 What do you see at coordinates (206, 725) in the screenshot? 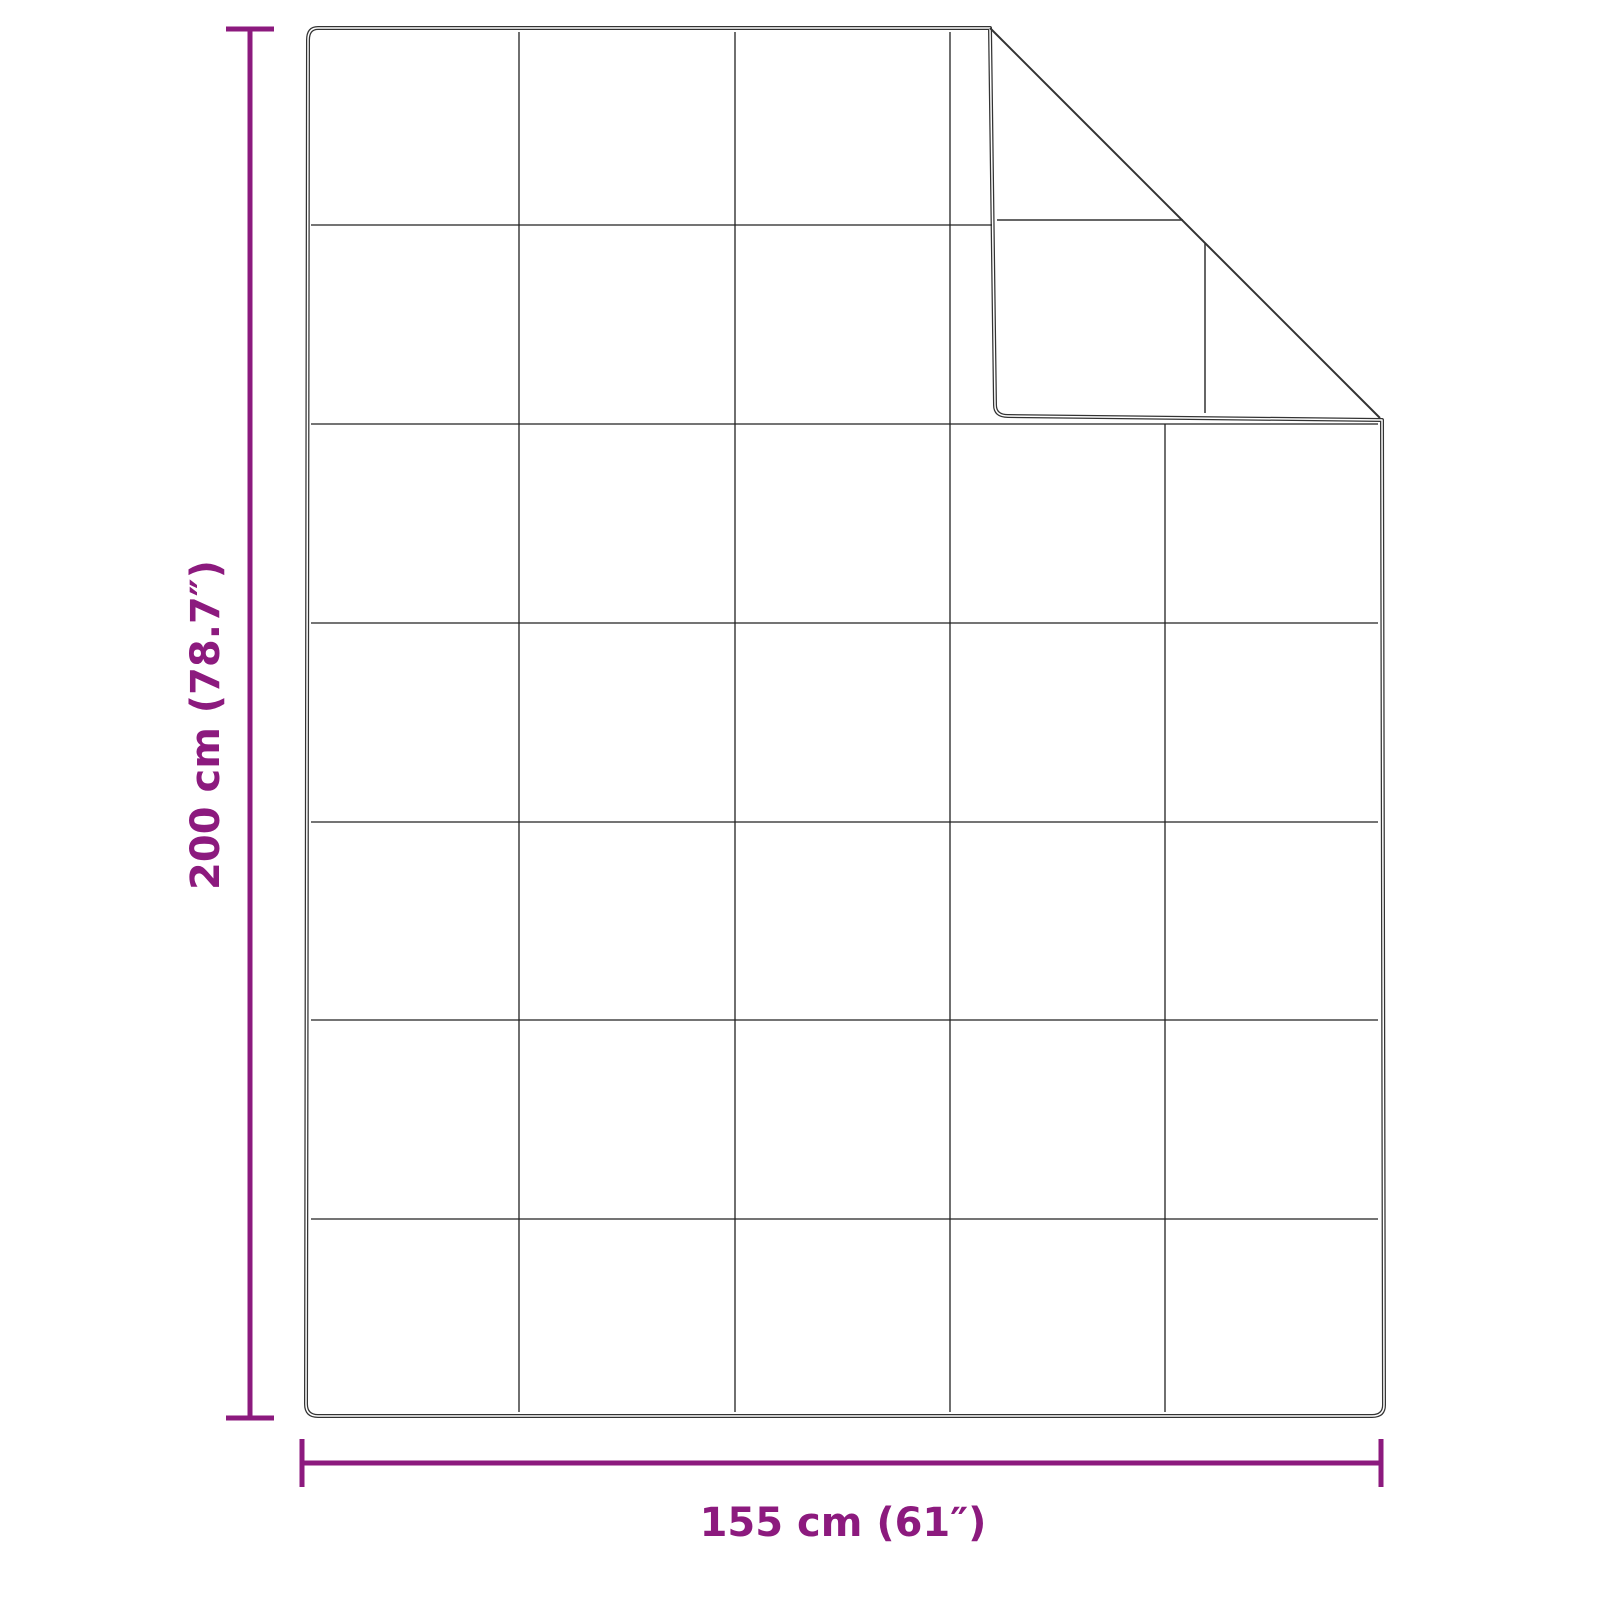
I see `height-label: 200 cm (78.7″)` at bounding box center [206, 725].